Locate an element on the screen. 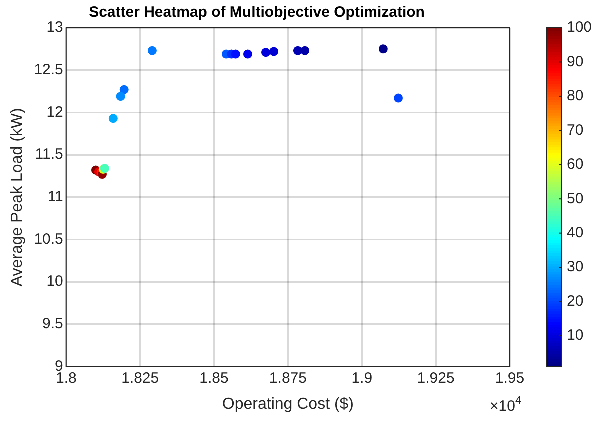 This screenshot has width=592, height=432. x-tick-label: 1.825 is located at coordinates (141, 378).